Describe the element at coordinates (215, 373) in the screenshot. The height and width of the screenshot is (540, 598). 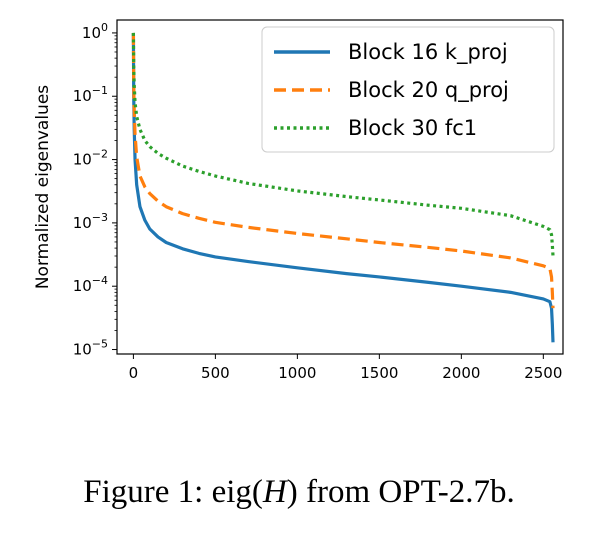
I see `x-tick-label: 500` at that location.